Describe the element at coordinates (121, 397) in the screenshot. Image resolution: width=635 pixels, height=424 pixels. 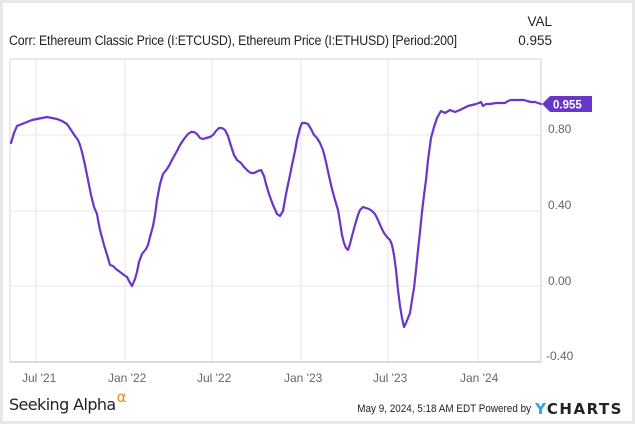
I see `alpha-symbol-icon: α` at that location.